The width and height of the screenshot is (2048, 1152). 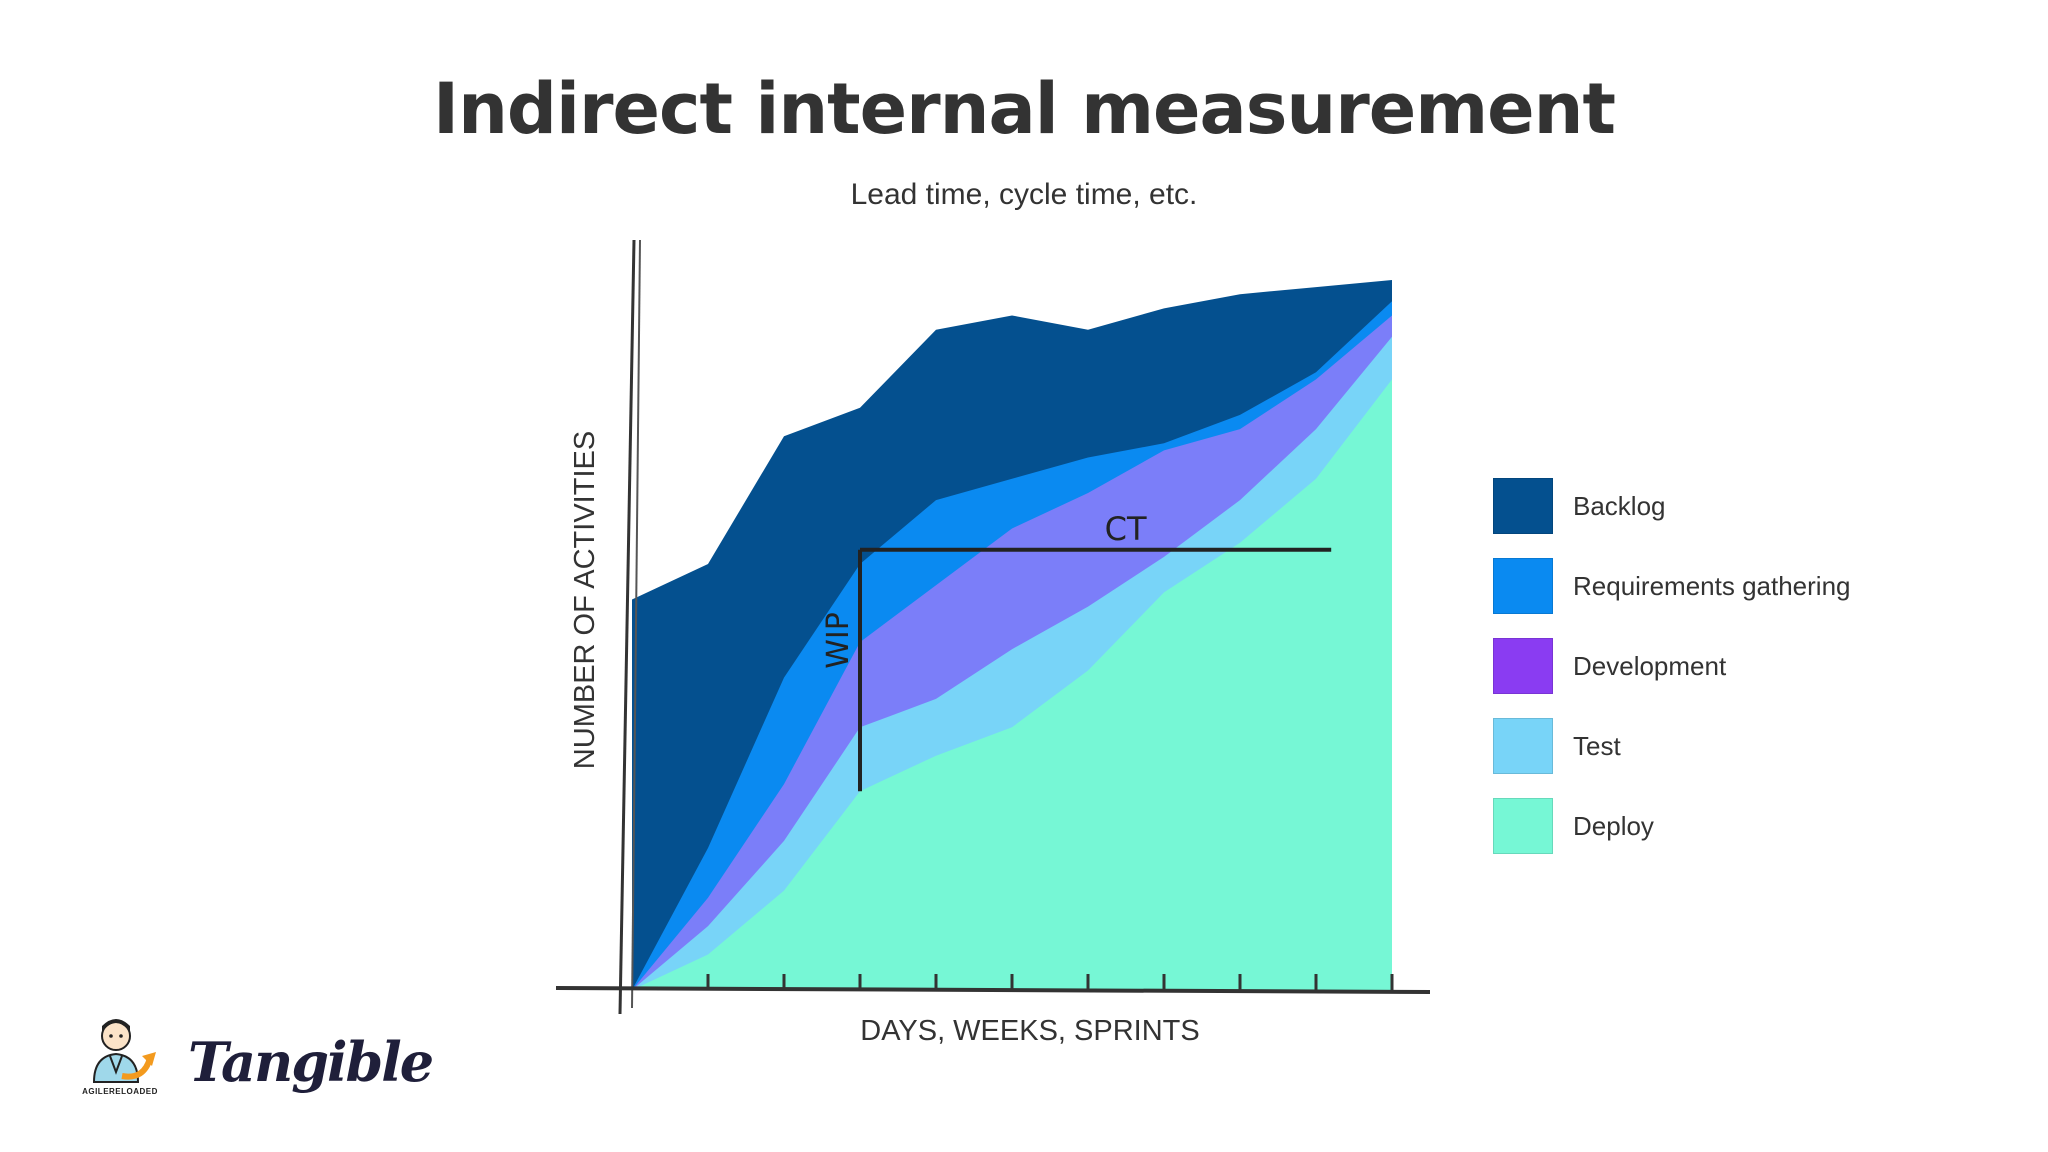 What do you see at coordinates (1076, 651) in the screenshot?
I see `chart-annotations: CT WIP` at bounding box center [1076, 651].